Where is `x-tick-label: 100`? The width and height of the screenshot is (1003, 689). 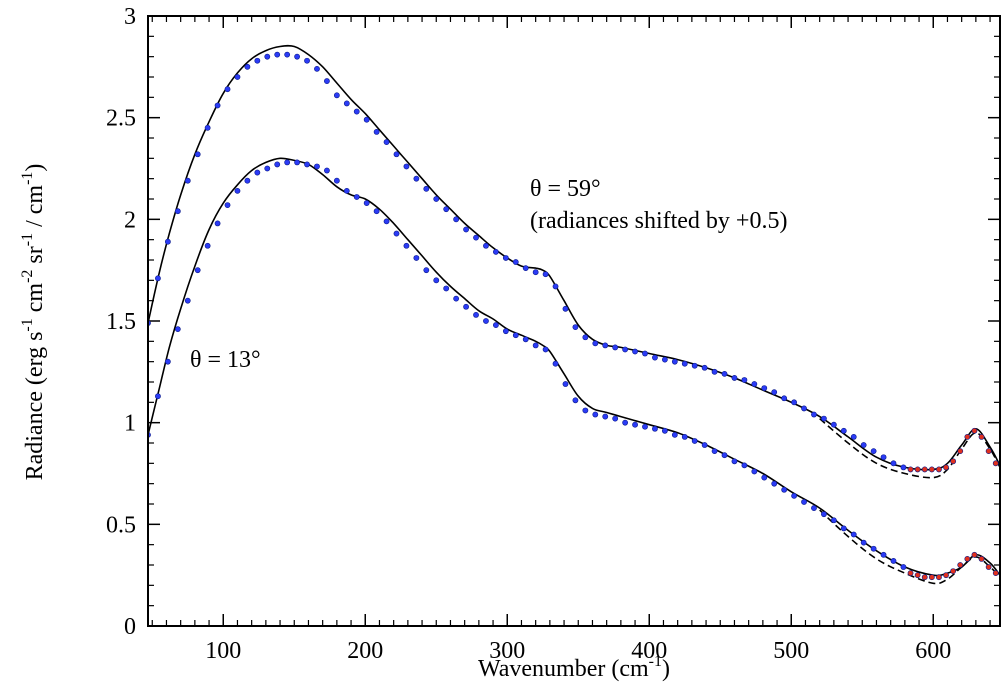 x-tick-label: 100 is located at coordinates (223, 651).